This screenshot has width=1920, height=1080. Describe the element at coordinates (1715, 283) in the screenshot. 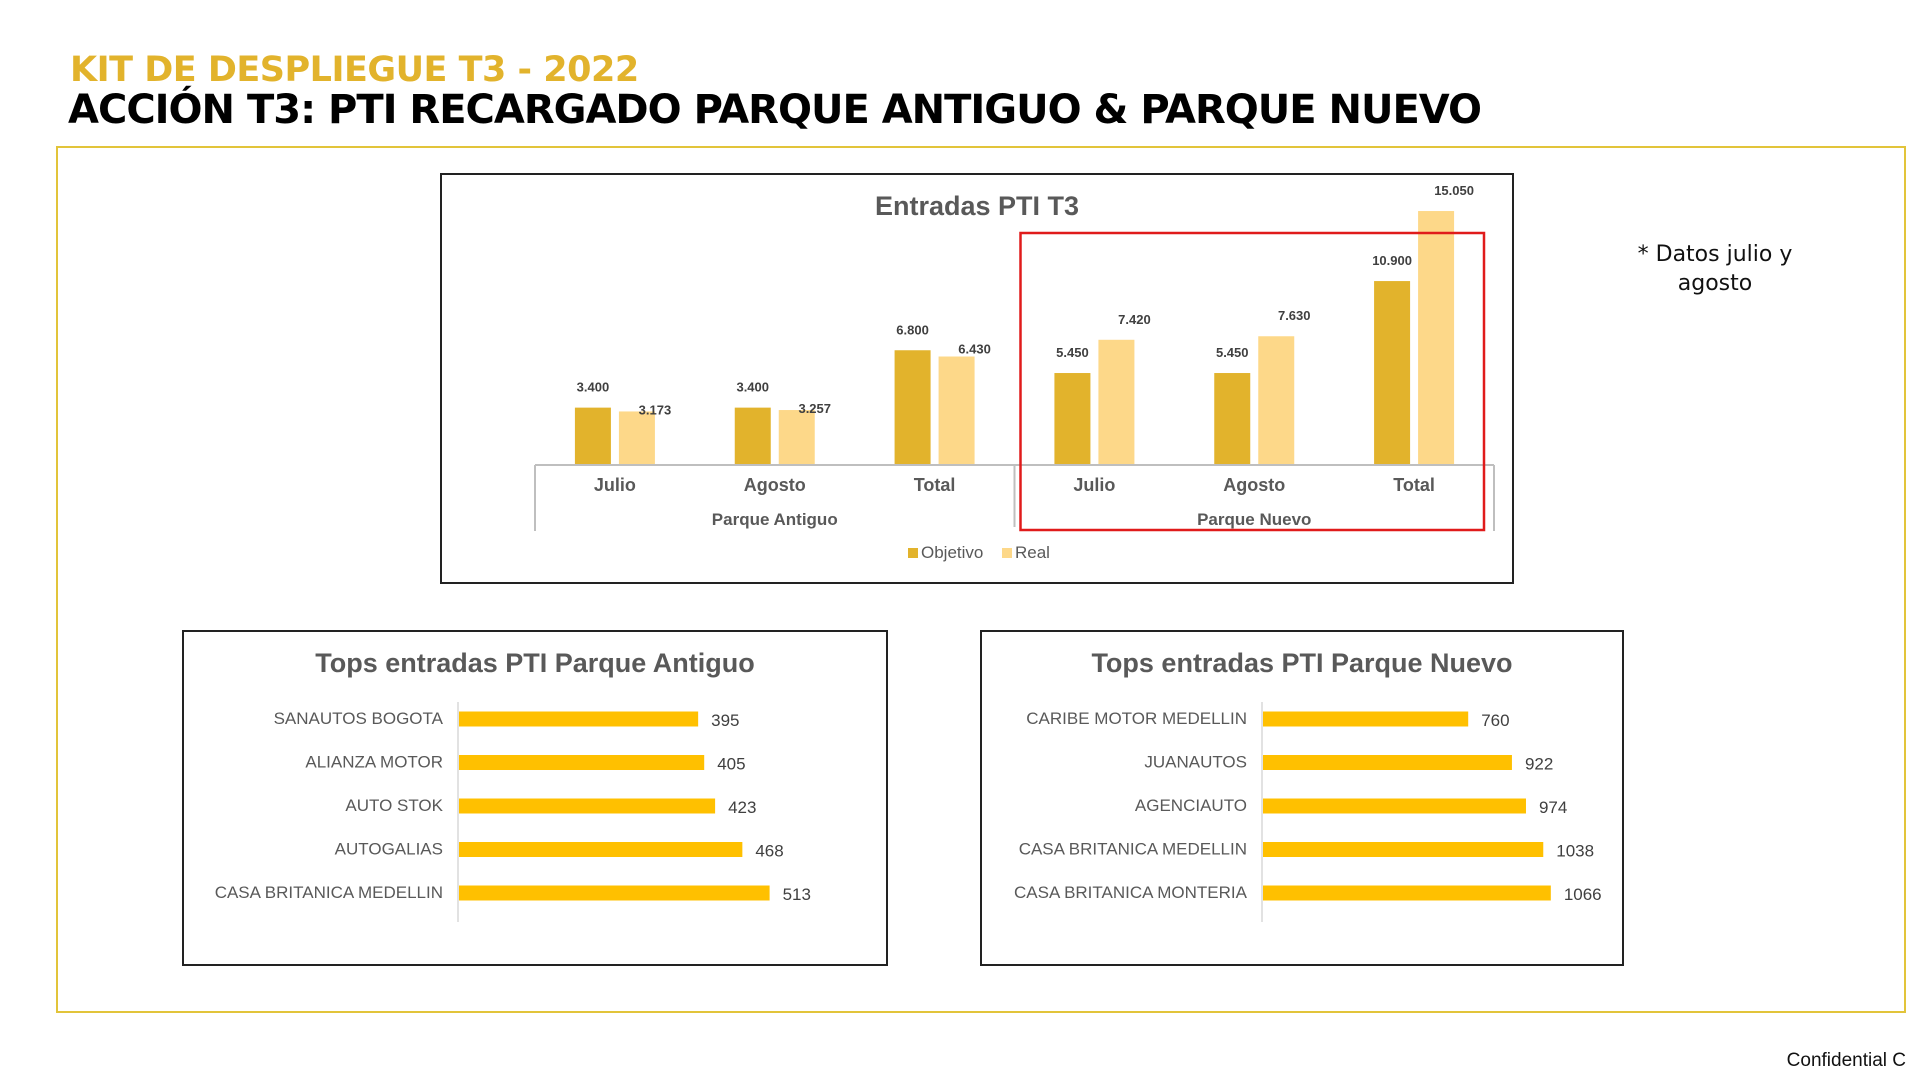

I see `side-note-line2: agosto` at that location.